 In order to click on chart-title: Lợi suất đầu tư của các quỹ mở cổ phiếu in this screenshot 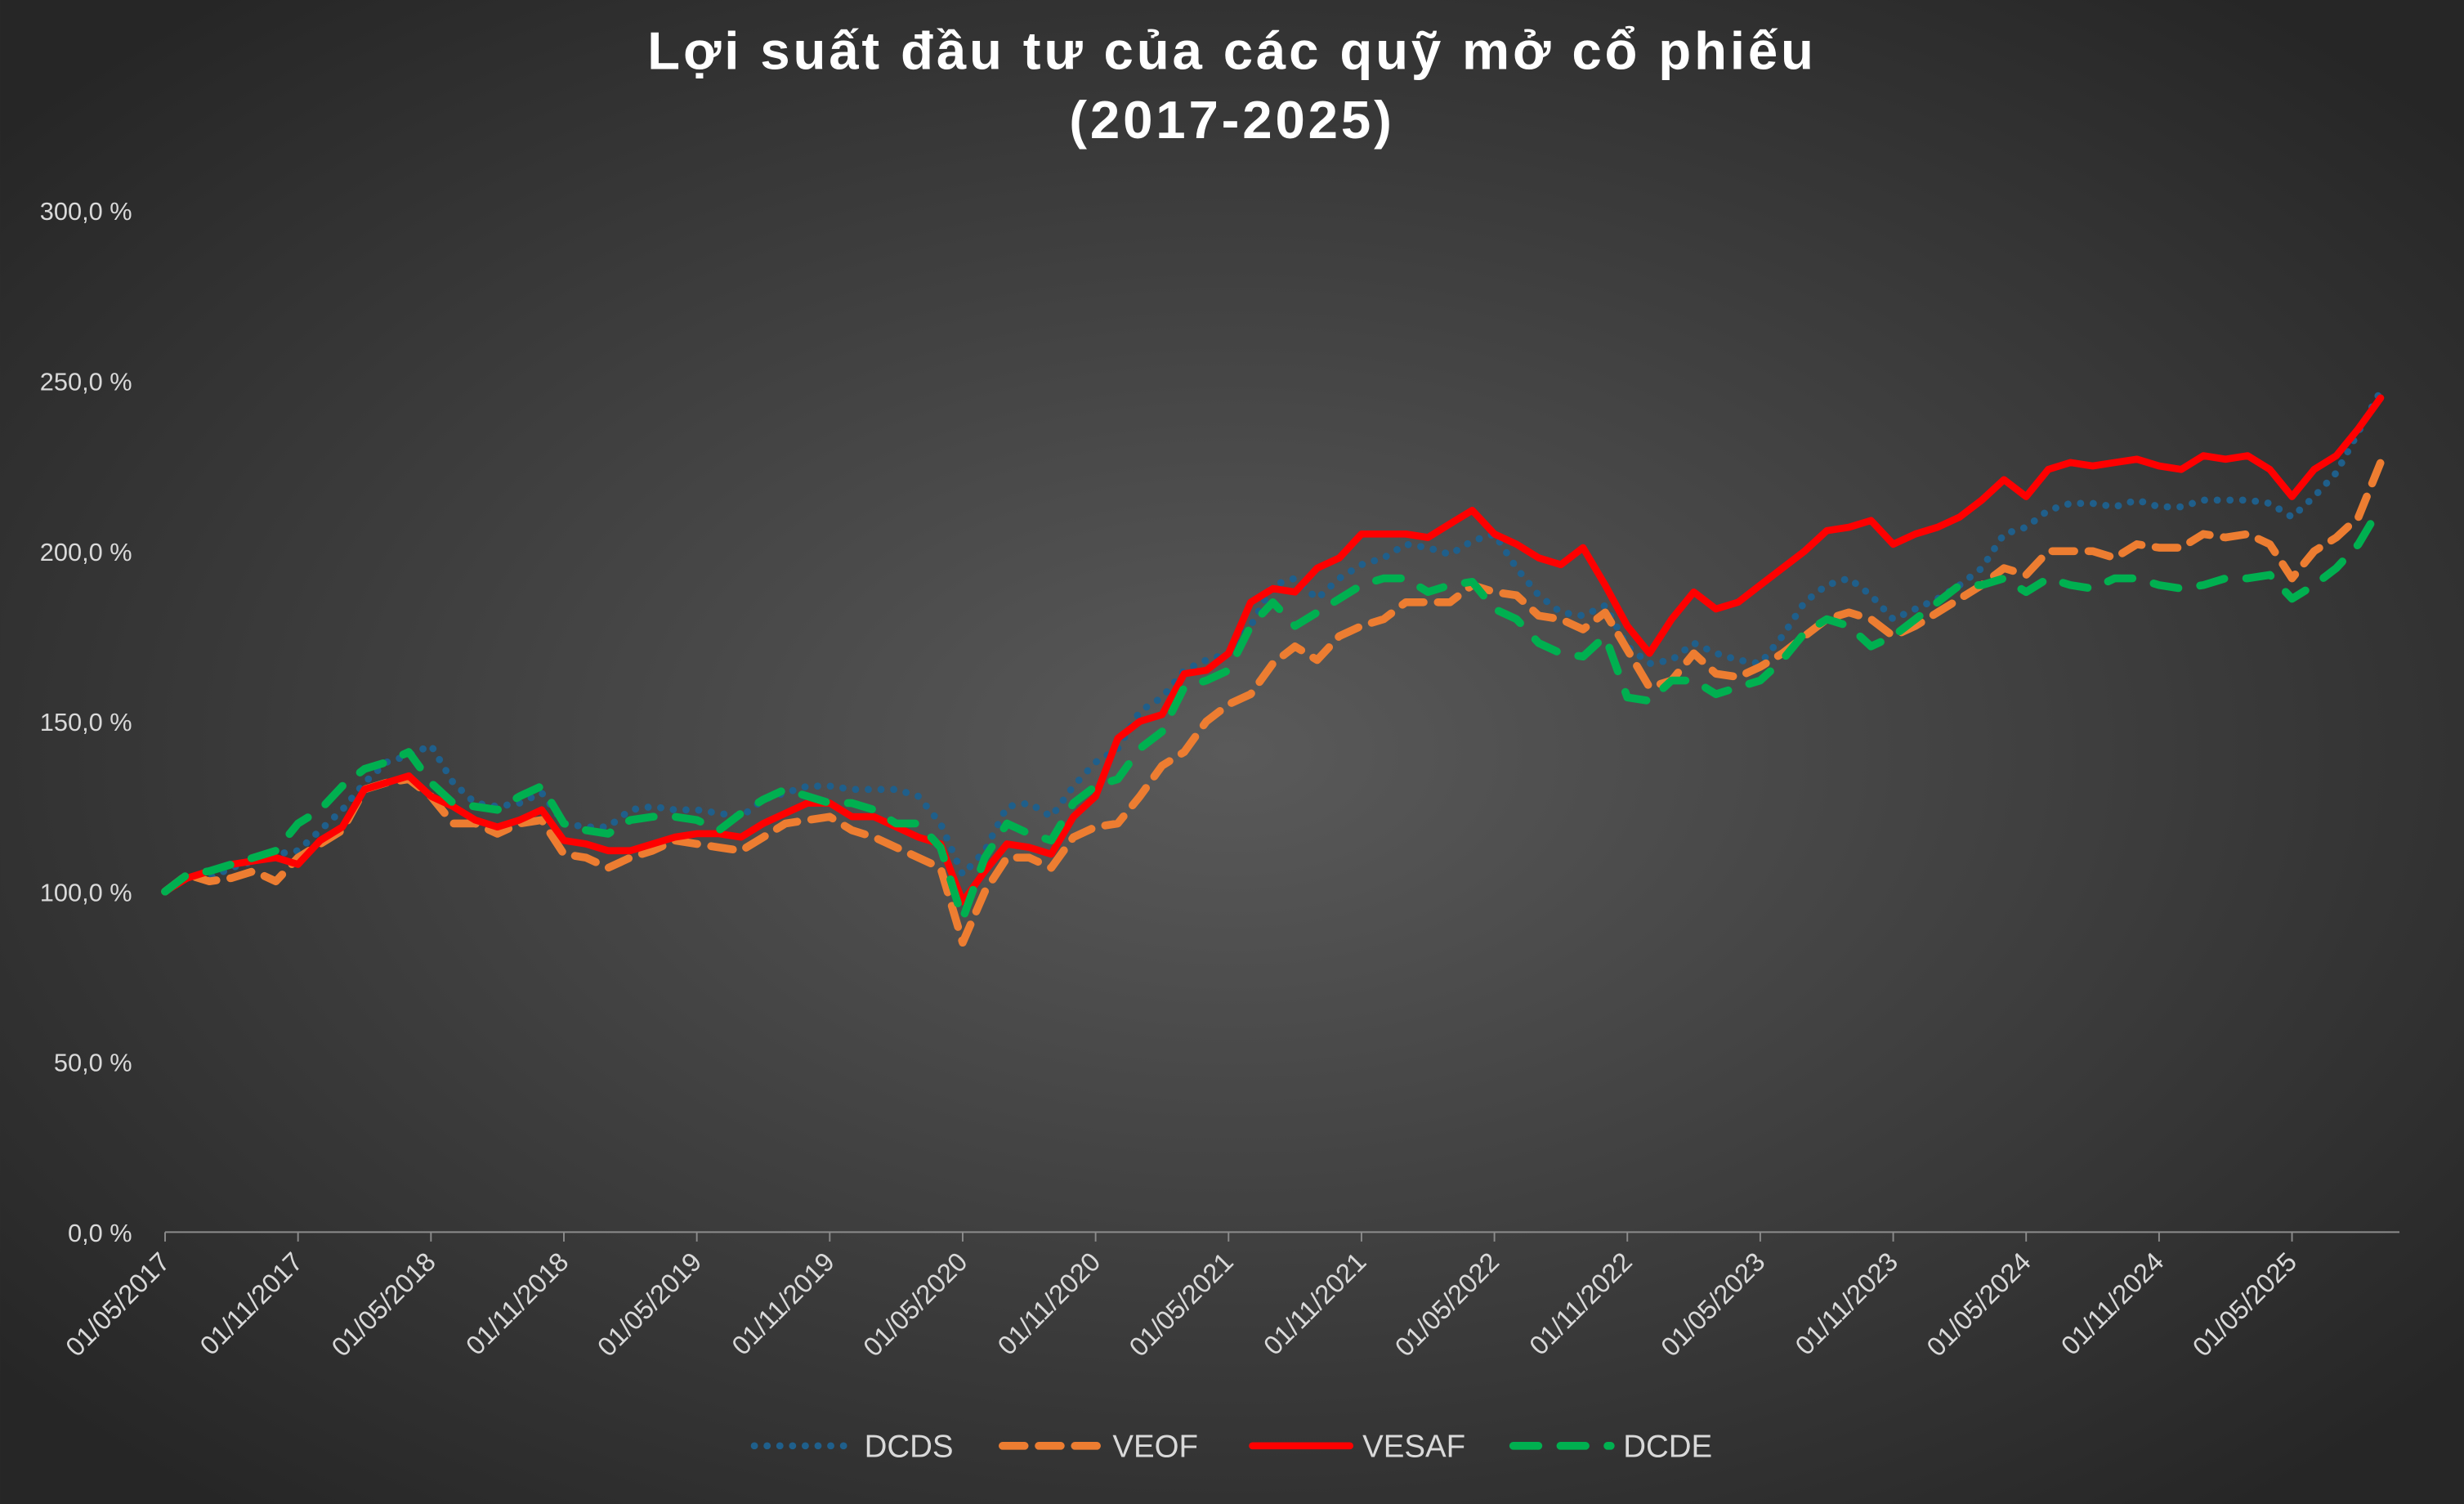, I will do `click(1232, 51)`.